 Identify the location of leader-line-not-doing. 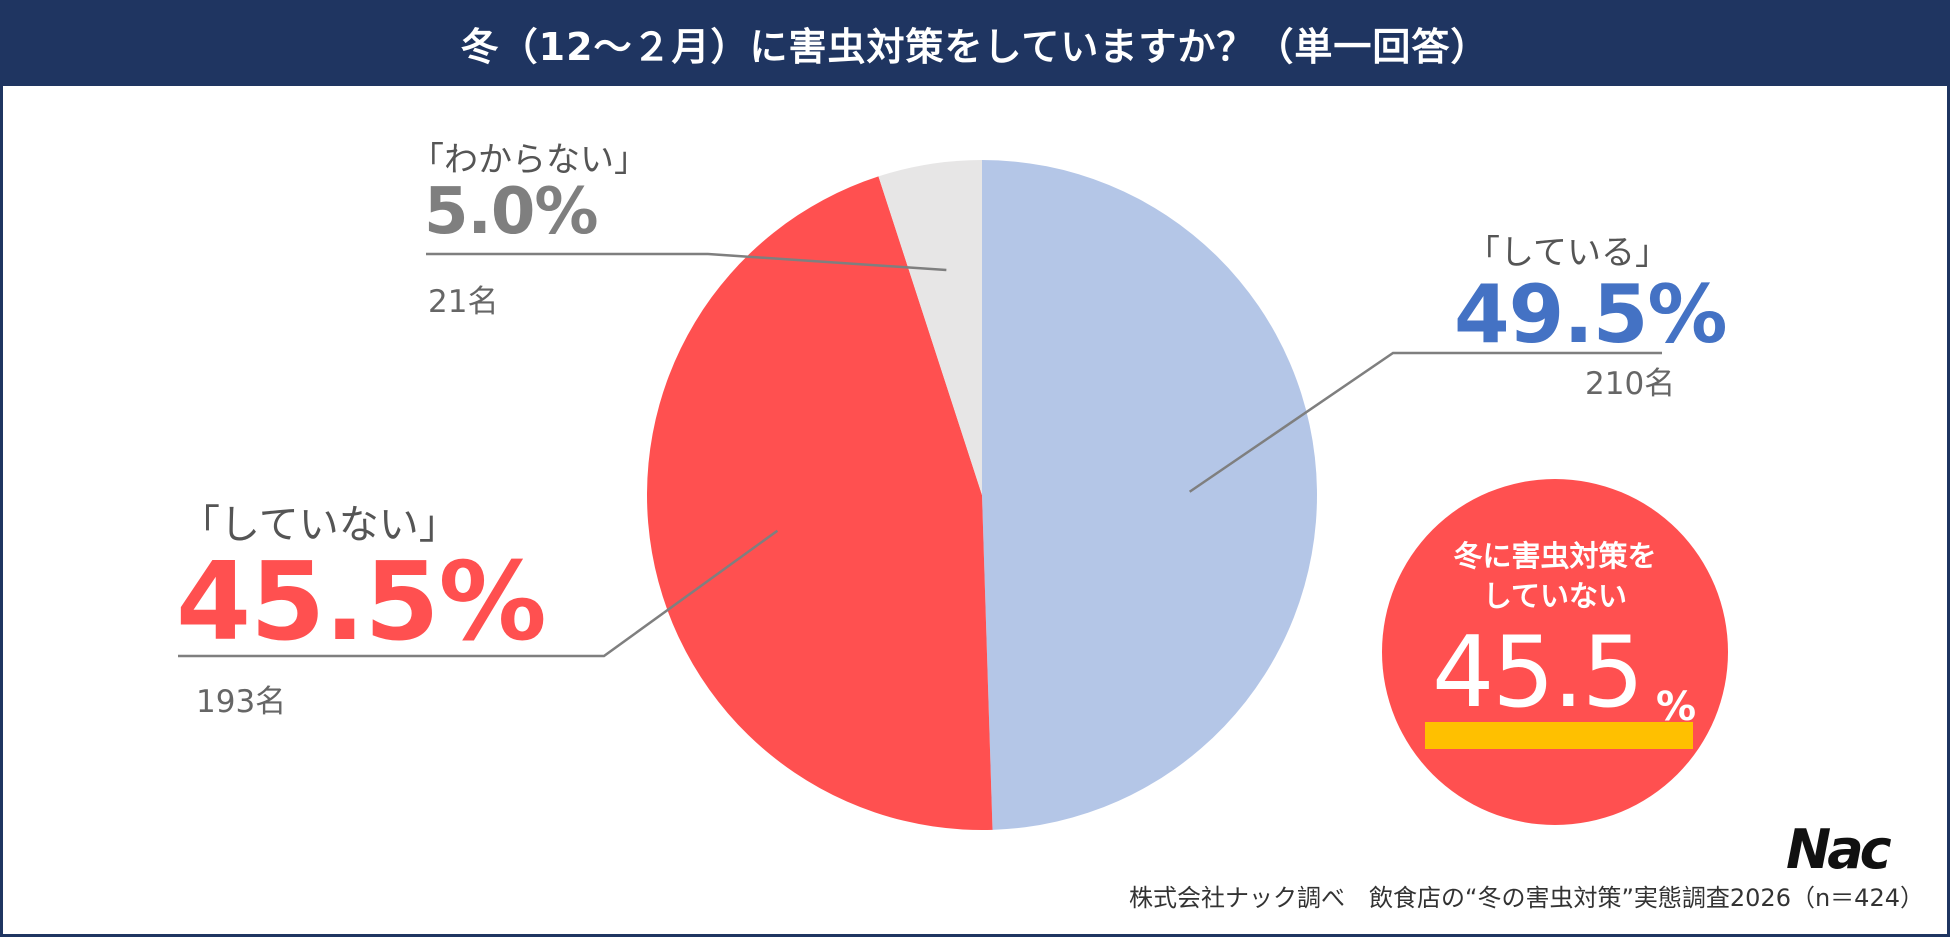
(478, 593).